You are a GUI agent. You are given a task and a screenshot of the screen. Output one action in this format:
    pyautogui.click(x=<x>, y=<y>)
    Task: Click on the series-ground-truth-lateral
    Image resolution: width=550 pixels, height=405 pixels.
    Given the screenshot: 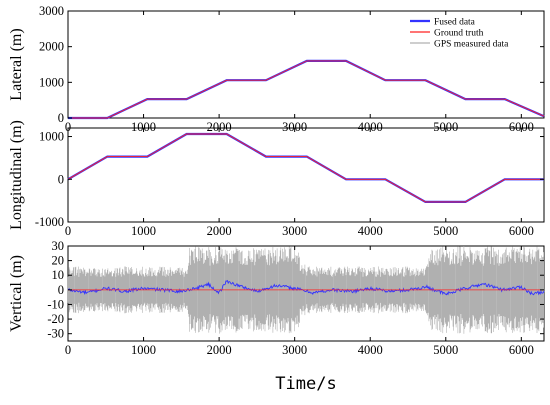 What is the action you would take?
    pyautogui.click(x=306, y=89)
    